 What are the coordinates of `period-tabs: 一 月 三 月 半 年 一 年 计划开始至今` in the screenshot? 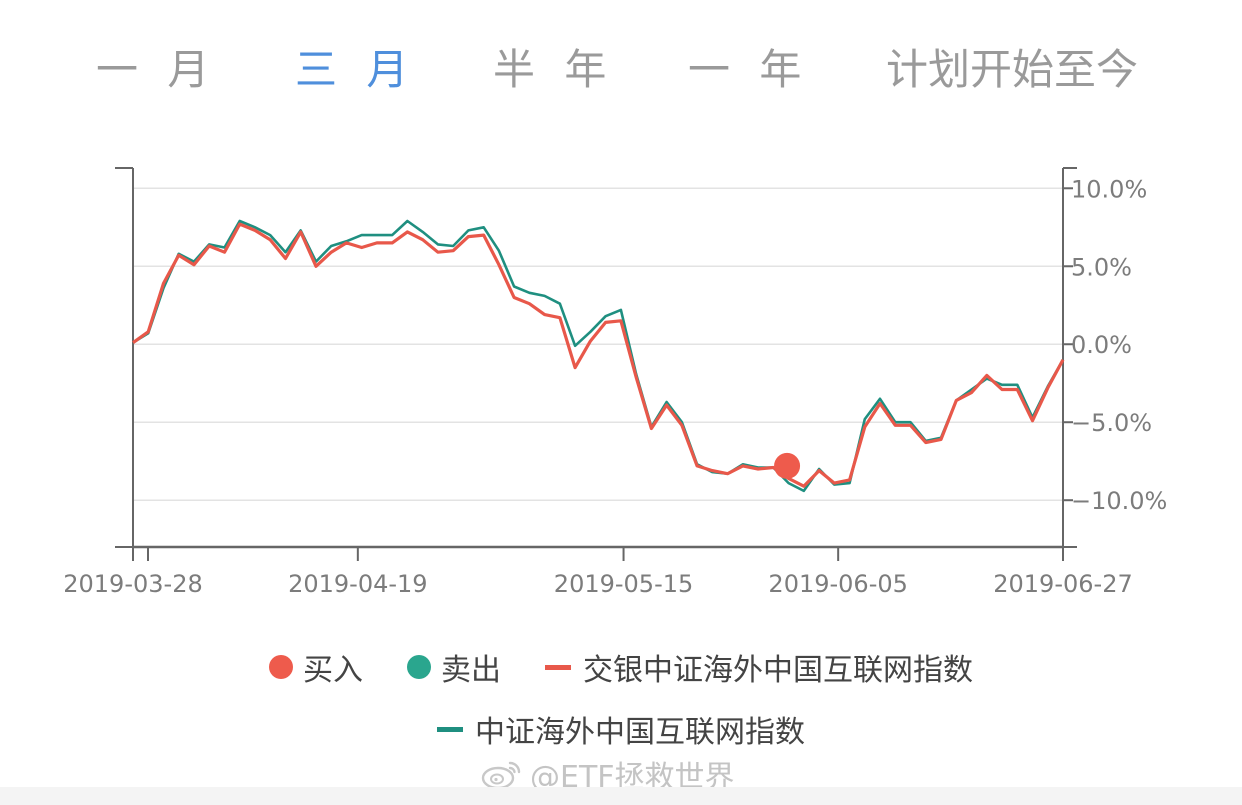 It's located at (621, 66).